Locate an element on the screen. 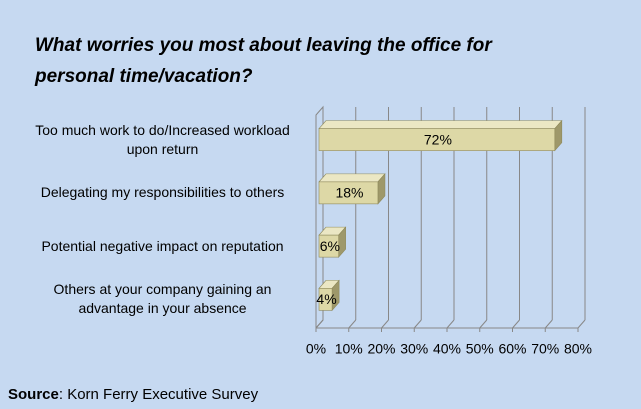 The width and height of the screenshot is (641, 409). x-tick-label: 80% is located at coordinates (578, 349).